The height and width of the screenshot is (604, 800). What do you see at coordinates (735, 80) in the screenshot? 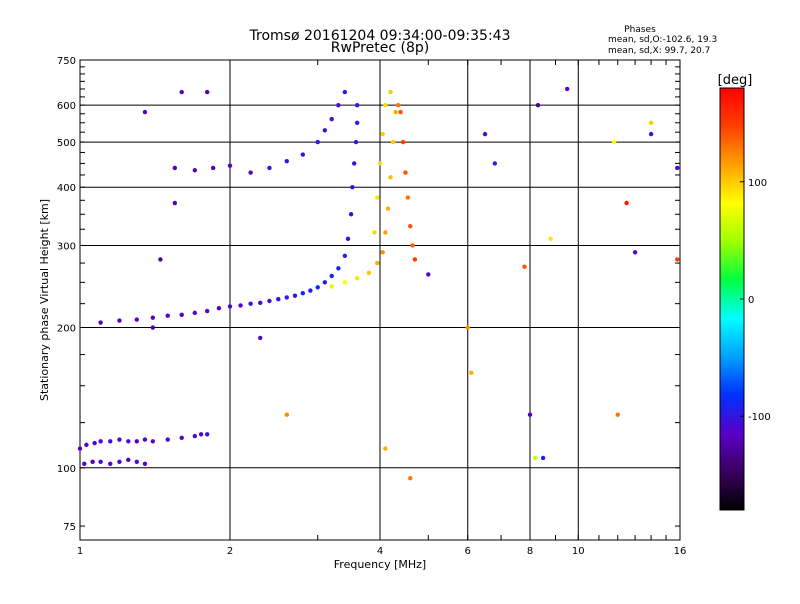
I see `colorbar-label: [deg]` at bounding box center [735, 80].